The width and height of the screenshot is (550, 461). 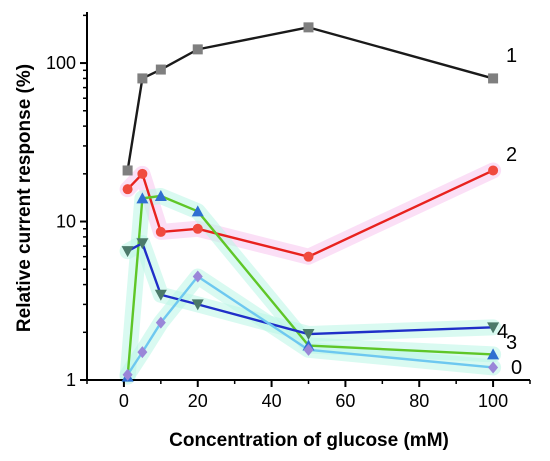 I want to click on series-1-label: 1, so click(x=511, y=56).